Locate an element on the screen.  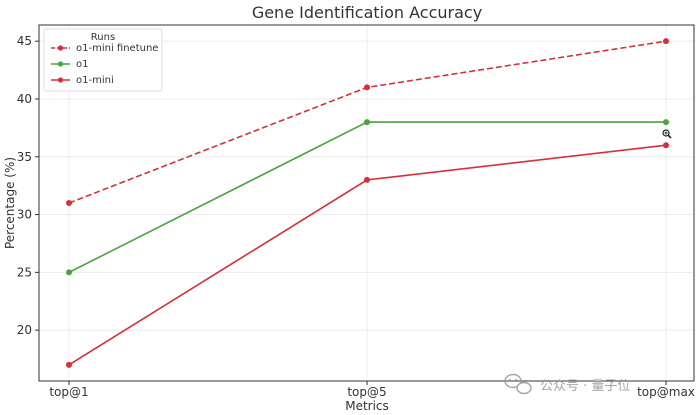
y-tick-label: 35 is located at coordinates (24, 157).